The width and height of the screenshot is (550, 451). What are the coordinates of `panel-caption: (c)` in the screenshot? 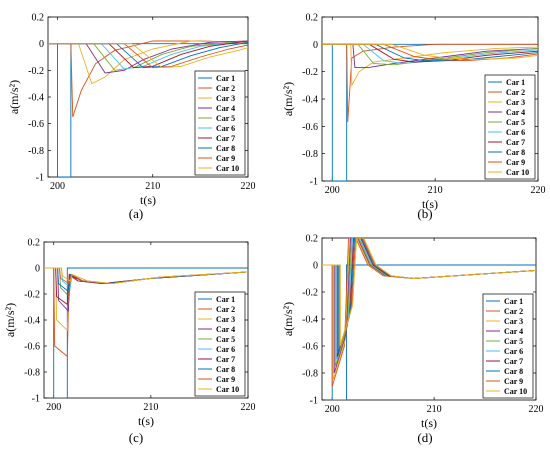 It's located at (136, 437).